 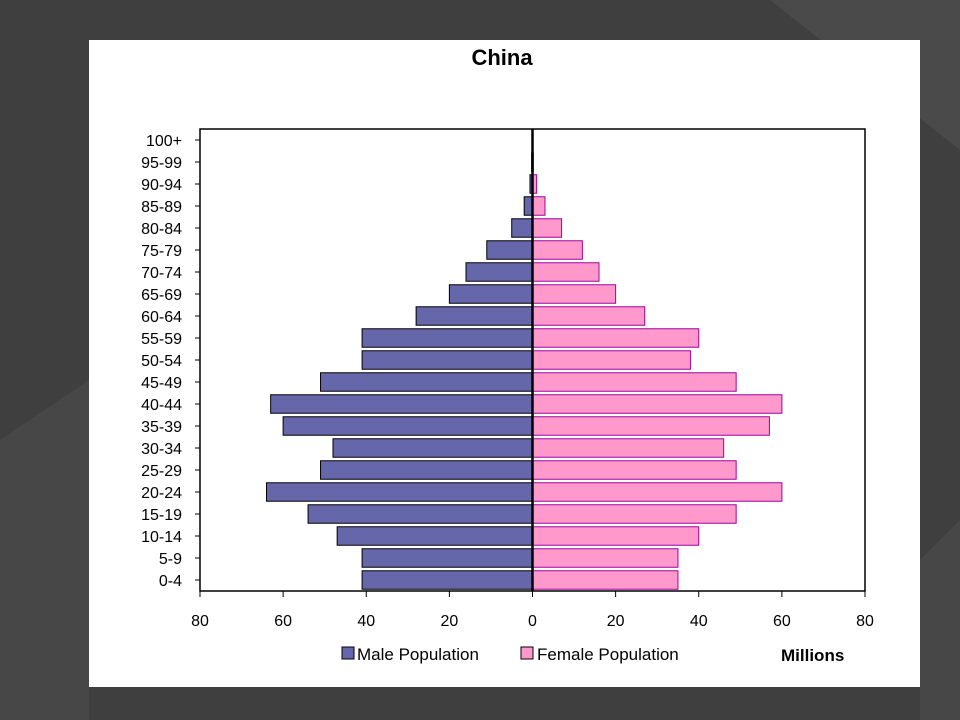 What do you see at coordinates (502, 57) in the screenshot?
I see `chart-title: China` at bounding box center [502, 57].